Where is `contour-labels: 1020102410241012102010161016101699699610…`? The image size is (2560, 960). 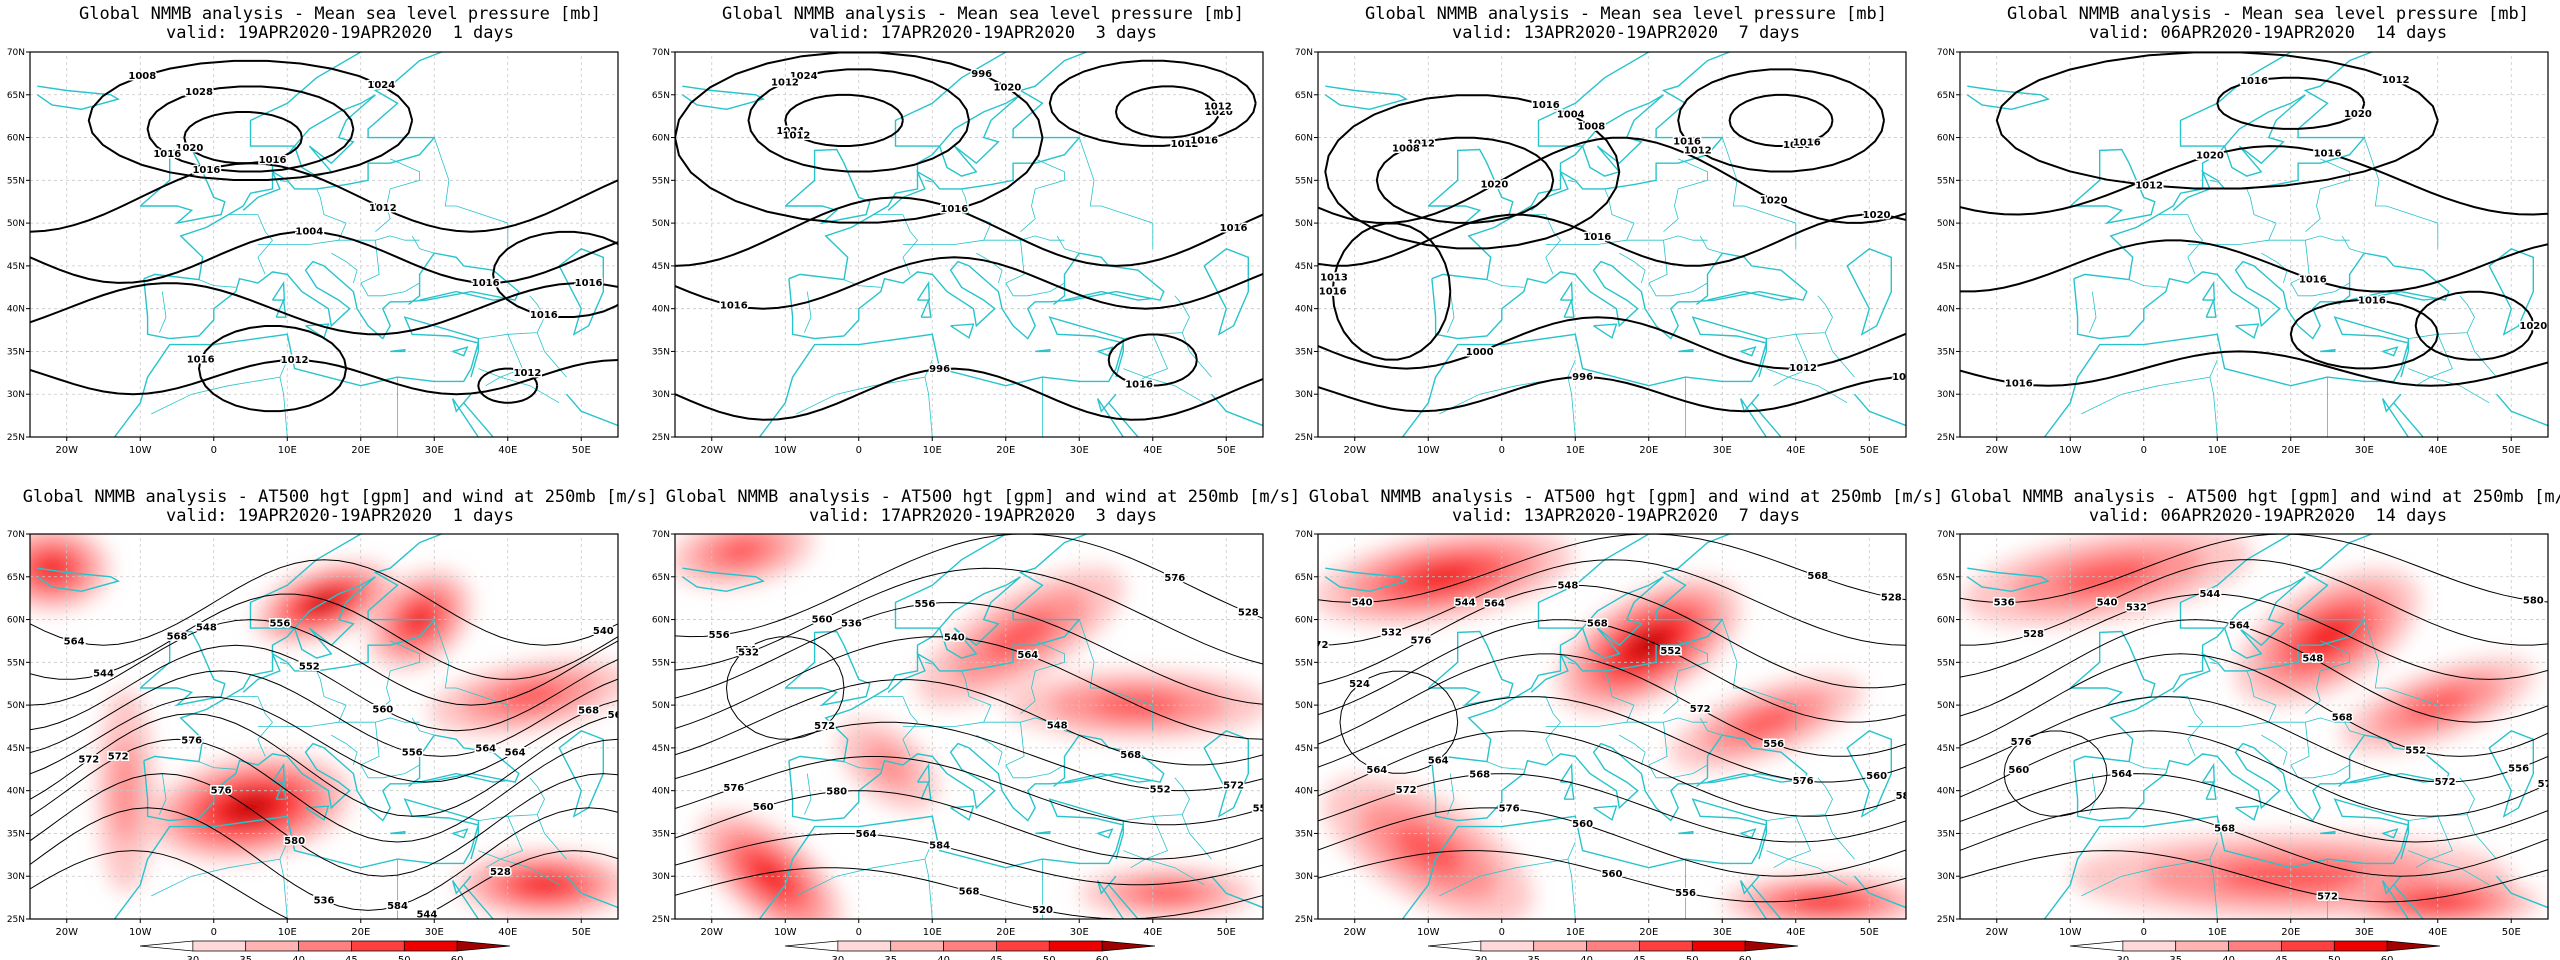 contour-labels: 1020102410241012102010161016101699699610… is located at coordinates (983, 229).